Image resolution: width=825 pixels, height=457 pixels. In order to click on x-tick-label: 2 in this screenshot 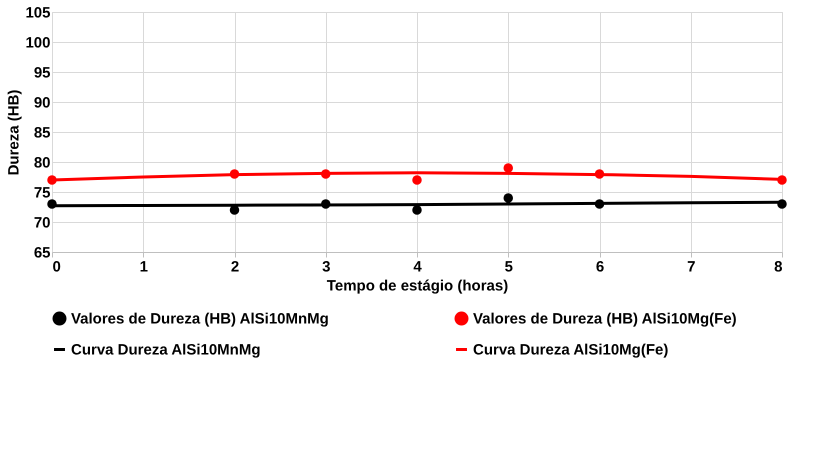, I will do `click(235, 267)`.